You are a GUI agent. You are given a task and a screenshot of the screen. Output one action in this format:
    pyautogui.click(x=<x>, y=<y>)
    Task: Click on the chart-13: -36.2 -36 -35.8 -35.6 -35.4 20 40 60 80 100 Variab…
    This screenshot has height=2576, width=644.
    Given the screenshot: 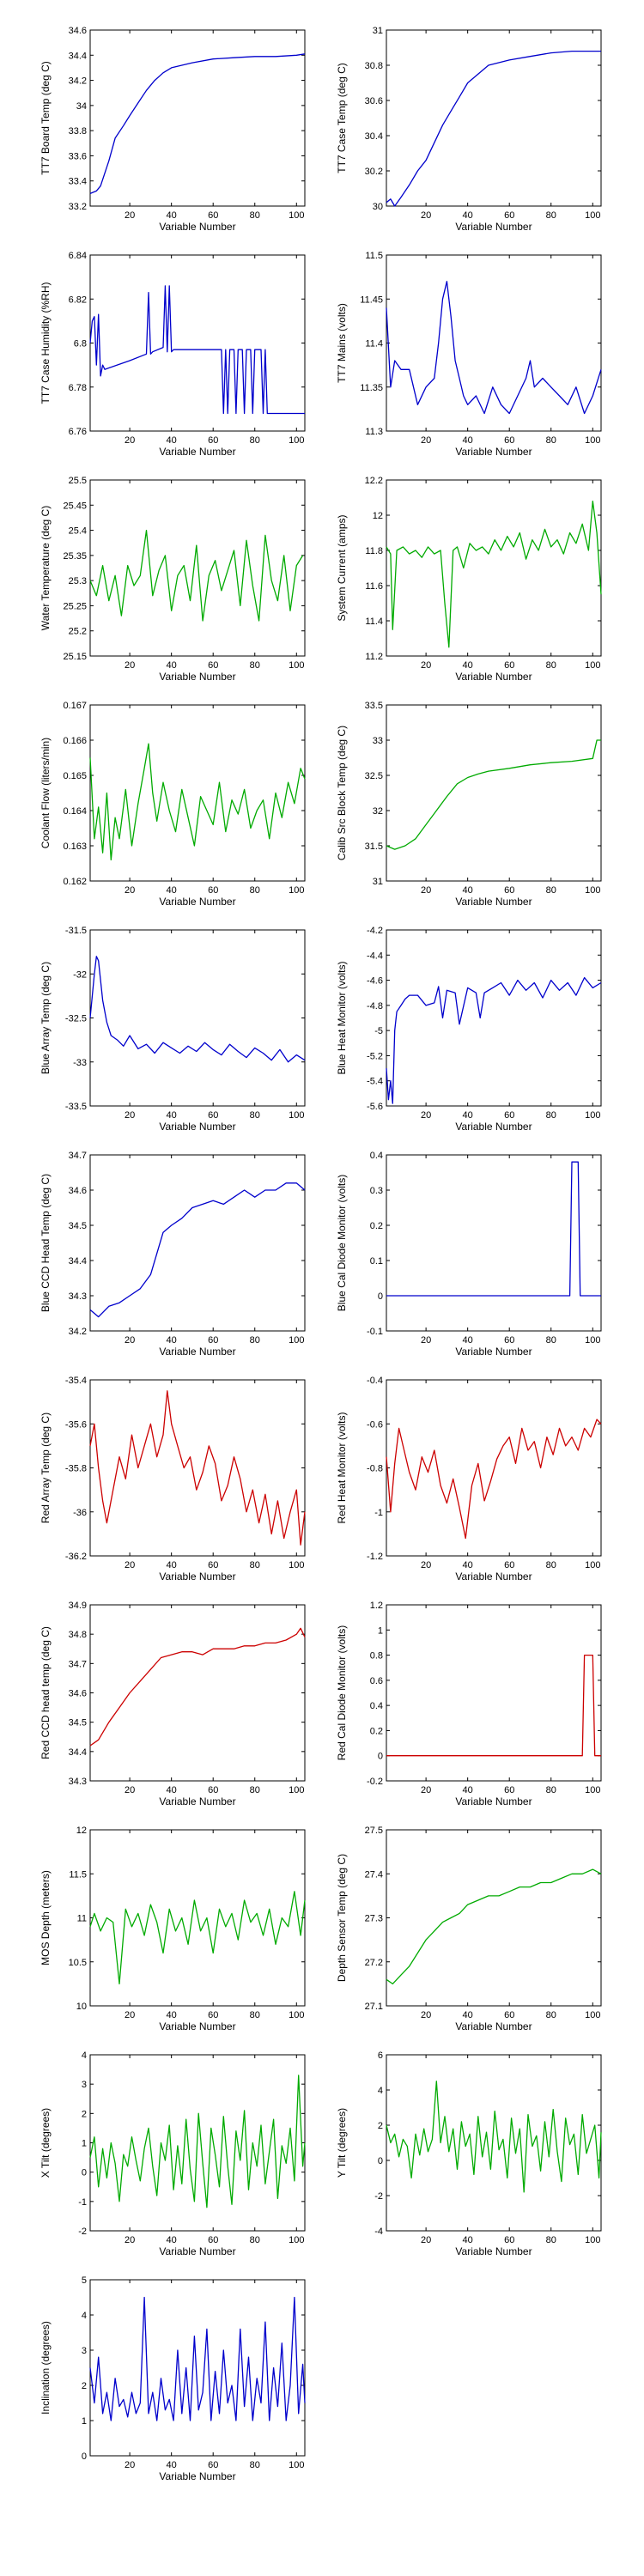 What is the action you would take?
    pyautogui.click(x=172, y=1480)
    